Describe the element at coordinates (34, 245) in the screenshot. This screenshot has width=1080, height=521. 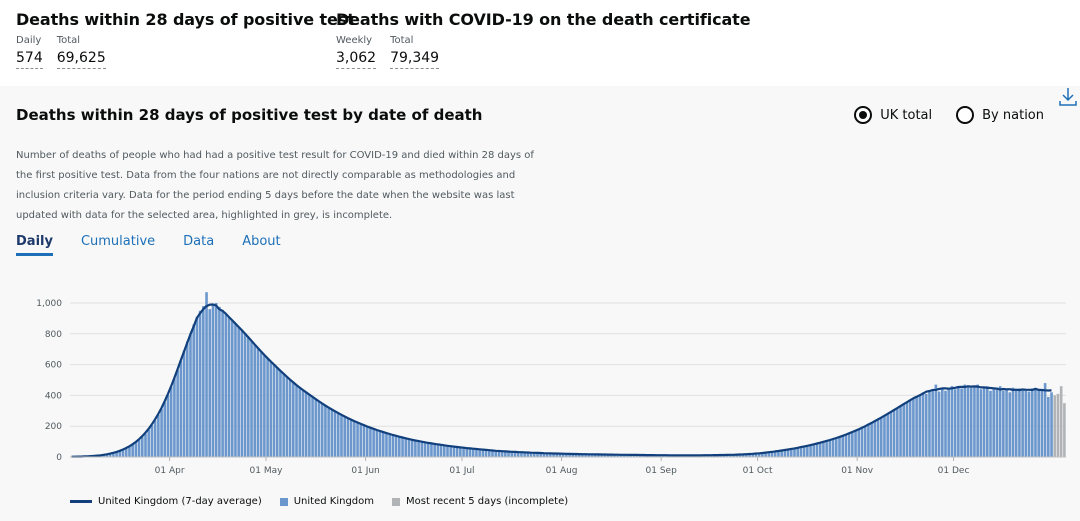
I see `tab-daily: Daily` at that location.